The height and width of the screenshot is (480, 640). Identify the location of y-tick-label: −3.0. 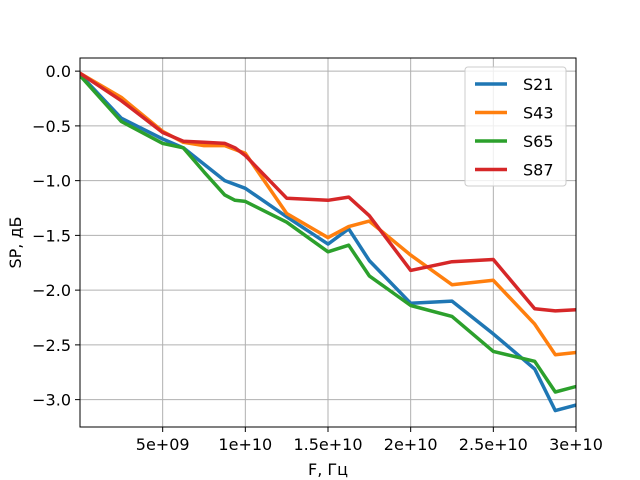
(51, 400).